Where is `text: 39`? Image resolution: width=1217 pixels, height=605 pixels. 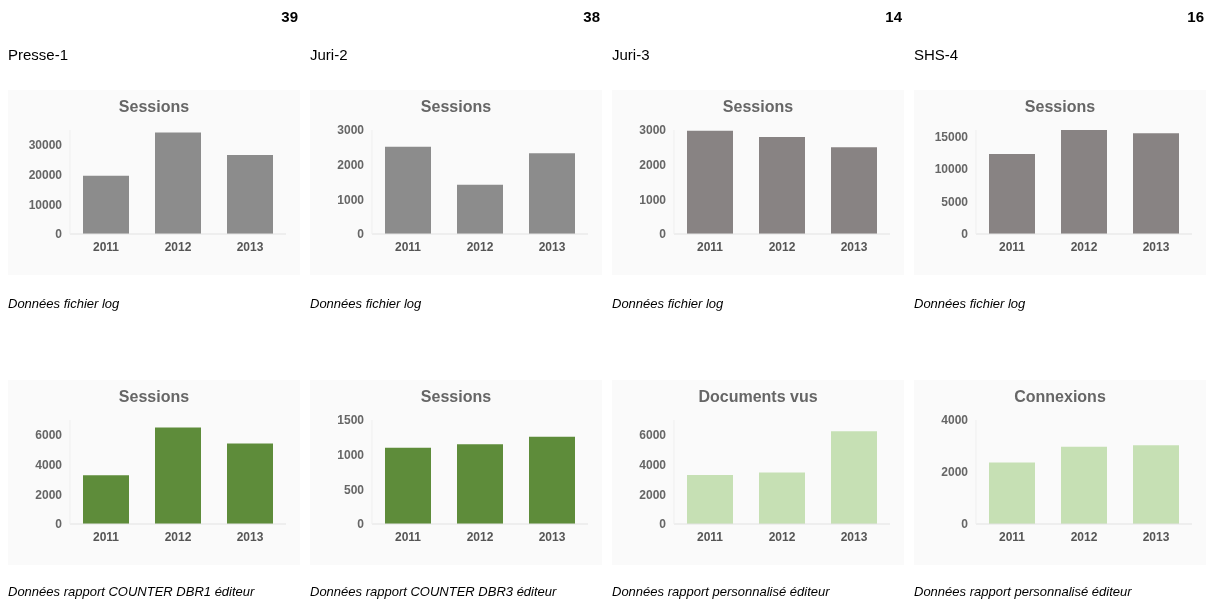
text: 39 is located at coordinates (289, 16).